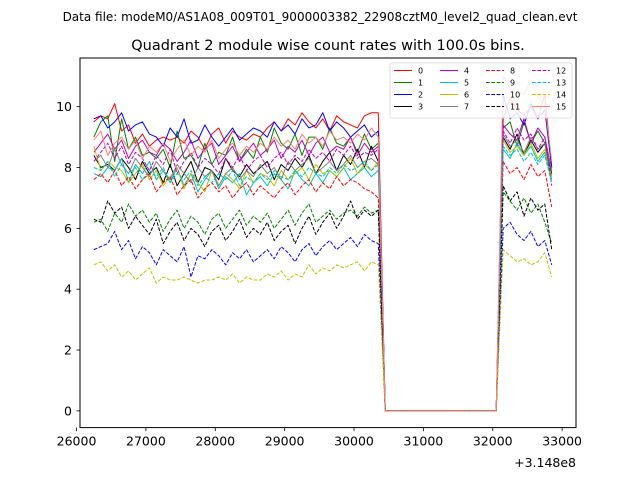 The width and height of the screenshot is (640, 480). I want to click on legend-label-0: 0, so click(420, 71).